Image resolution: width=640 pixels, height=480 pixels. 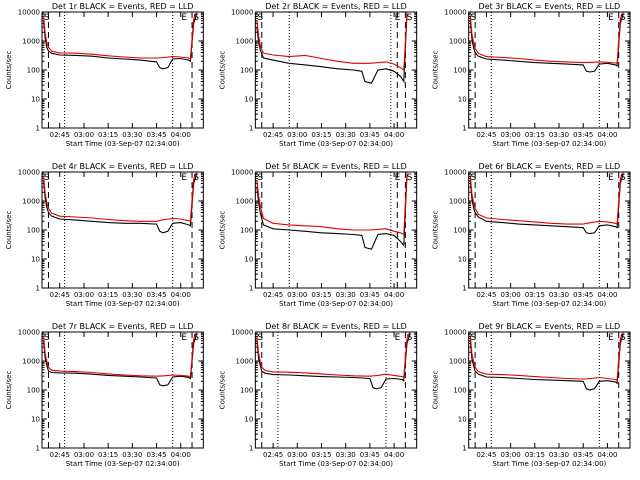 I want to click on chart-title: Det 8r BLACK = Events, RED = LLD, so click(x=336, y=326).